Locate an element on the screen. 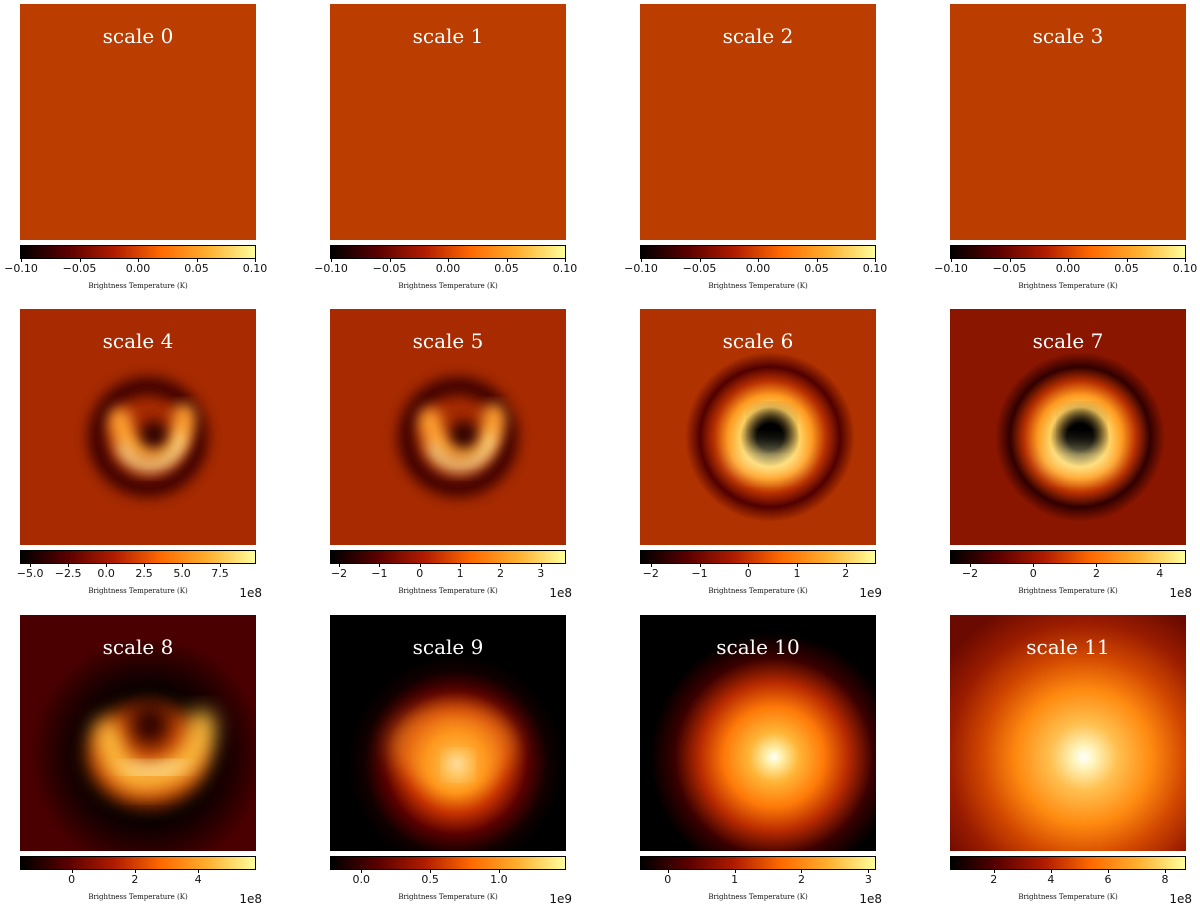 Image resolution: width=1200 pixels, height=915 pixels. colorbar-tick-label: −1 is located at coordinates (699, 573).